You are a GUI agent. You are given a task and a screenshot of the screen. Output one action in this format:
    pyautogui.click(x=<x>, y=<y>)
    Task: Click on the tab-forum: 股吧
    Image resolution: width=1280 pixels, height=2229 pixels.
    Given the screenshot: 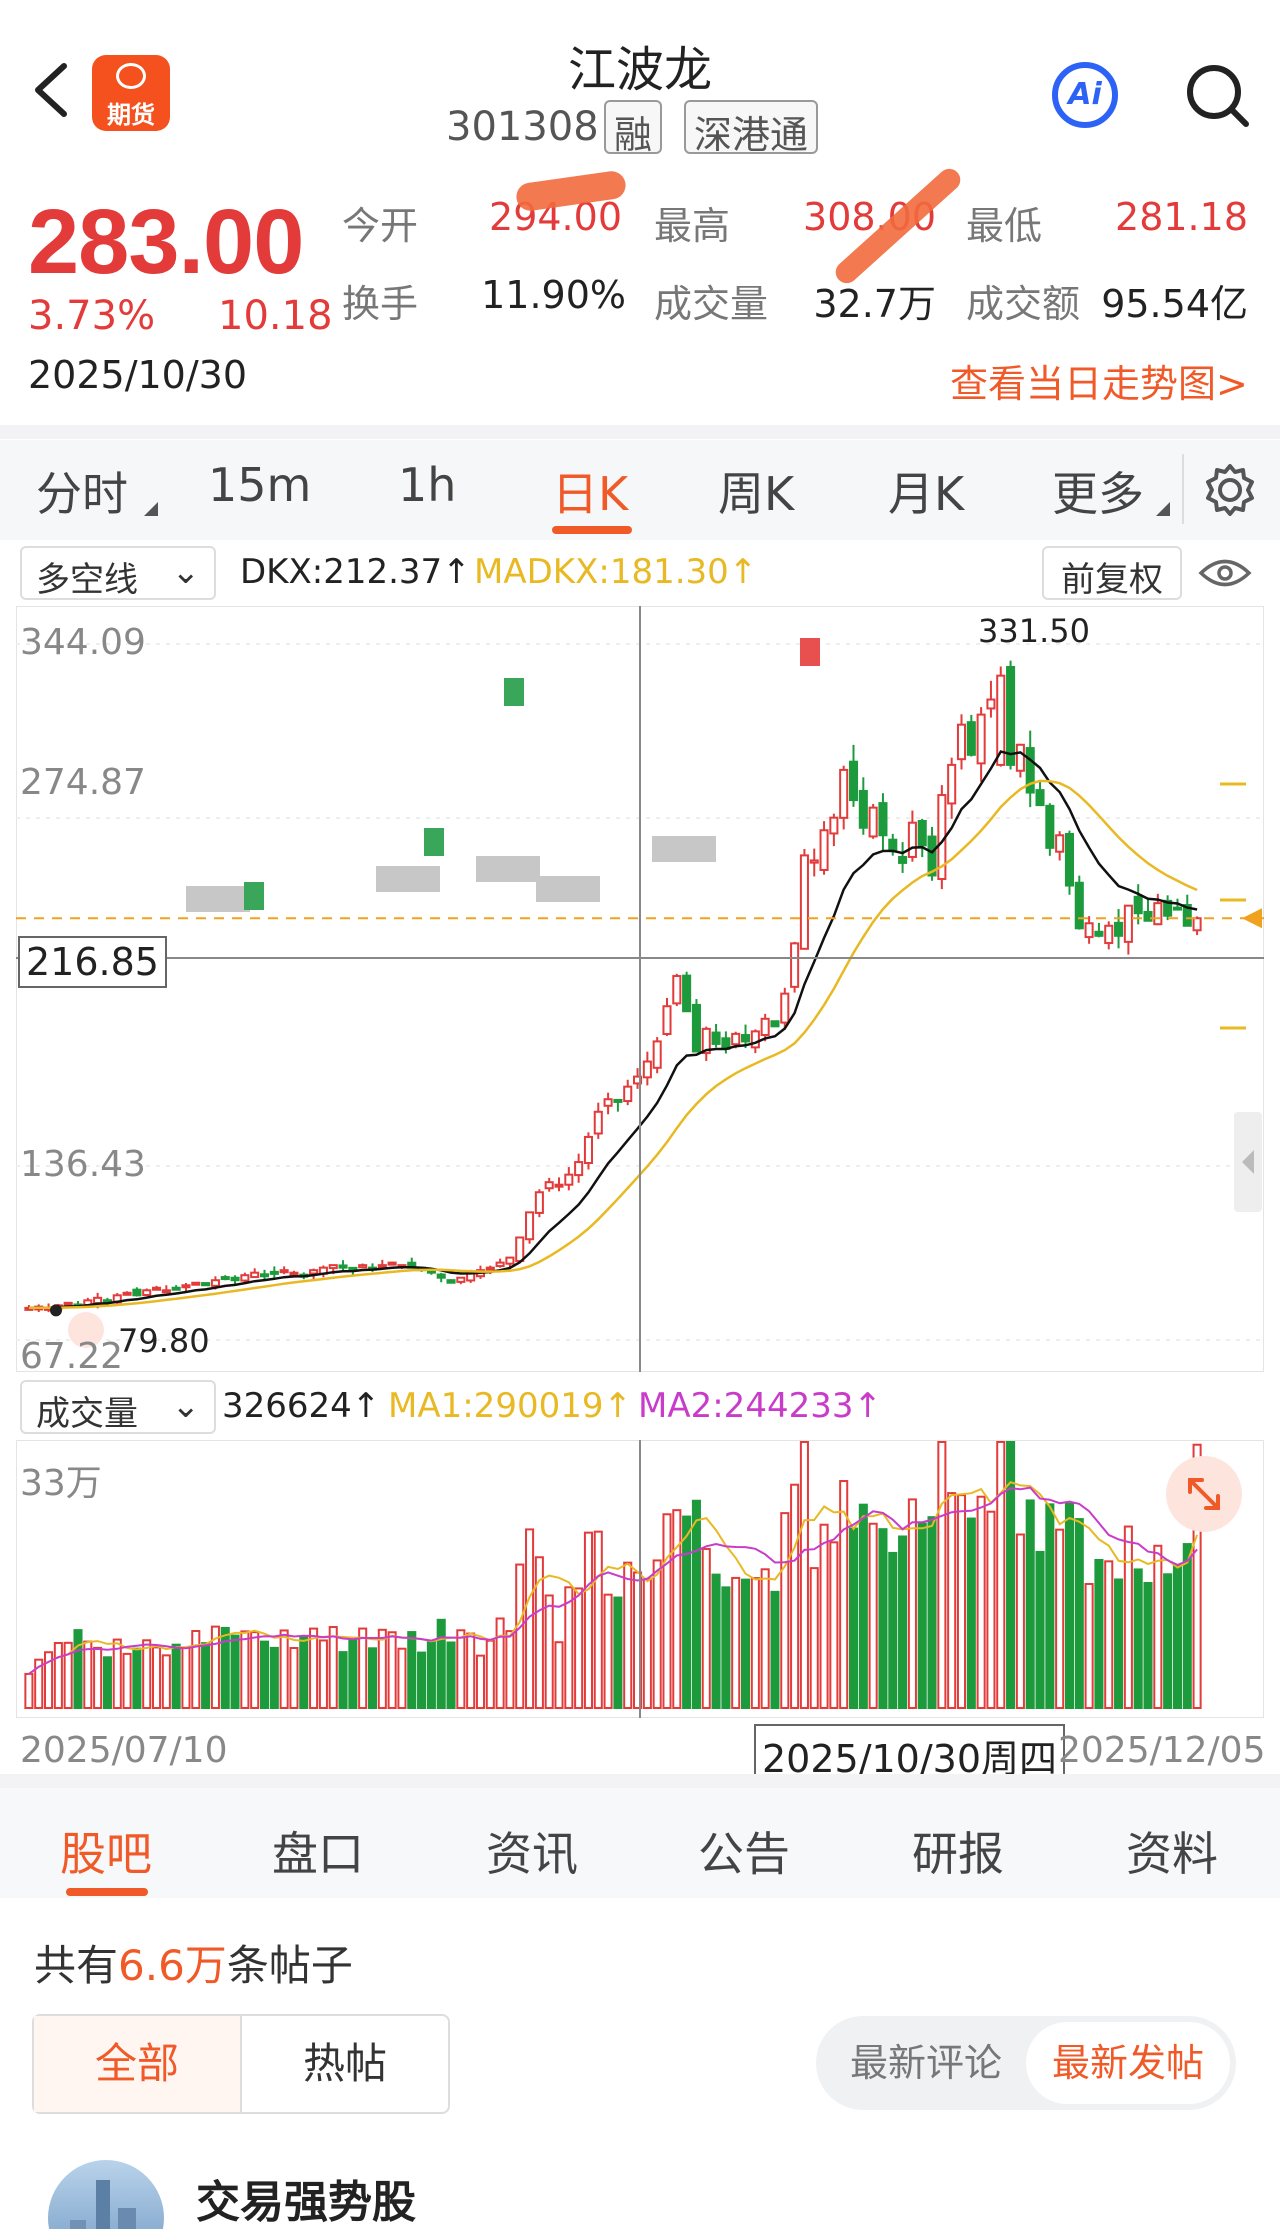 What is the action you would take?
    pyautogui.click(x=106, y=1854)
    